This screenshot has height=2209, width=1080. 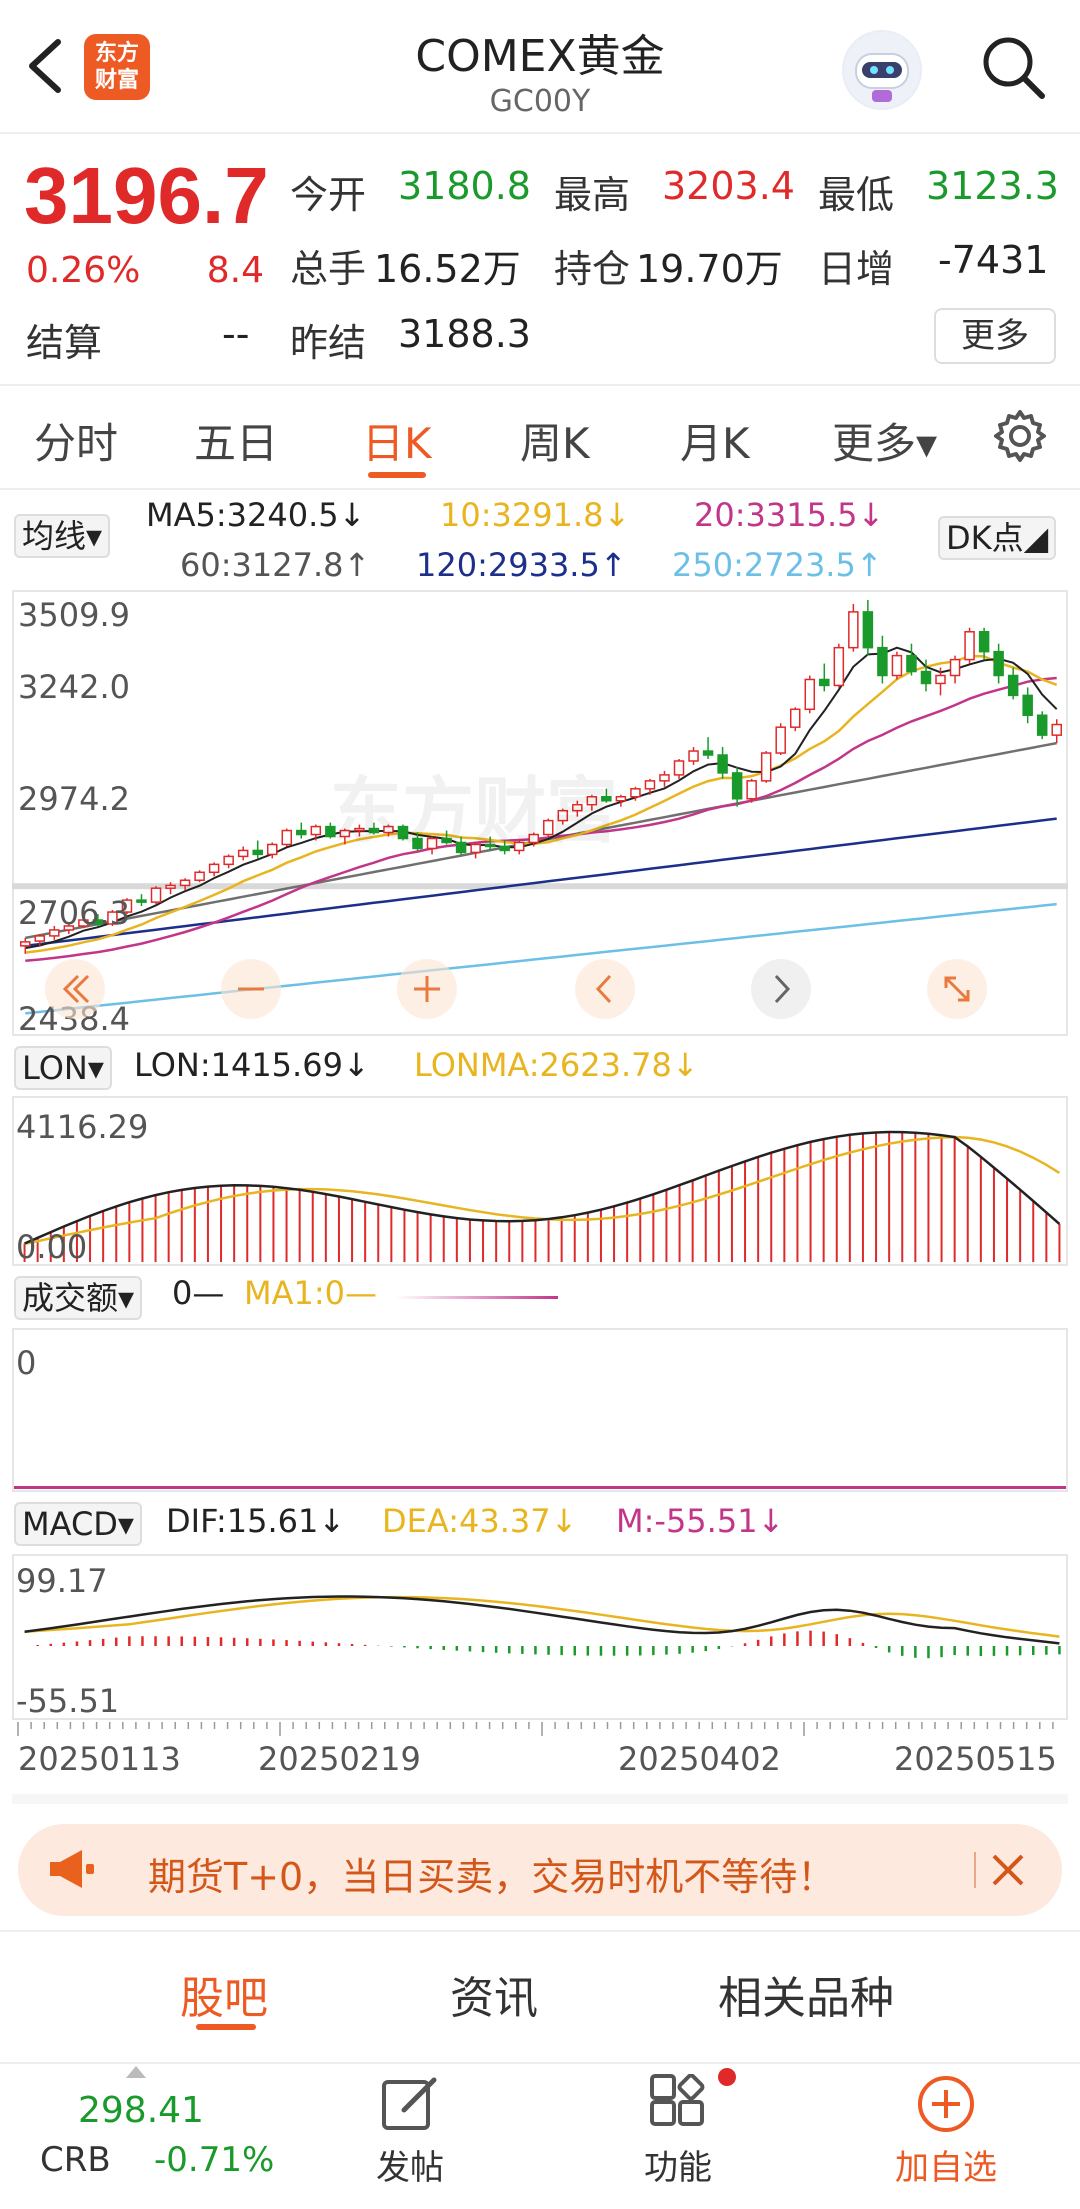 What do you see at coordinates (494, 1998) in the screenshot?
I see `tab-news: 资讯` at bounding box center [494, 1998].